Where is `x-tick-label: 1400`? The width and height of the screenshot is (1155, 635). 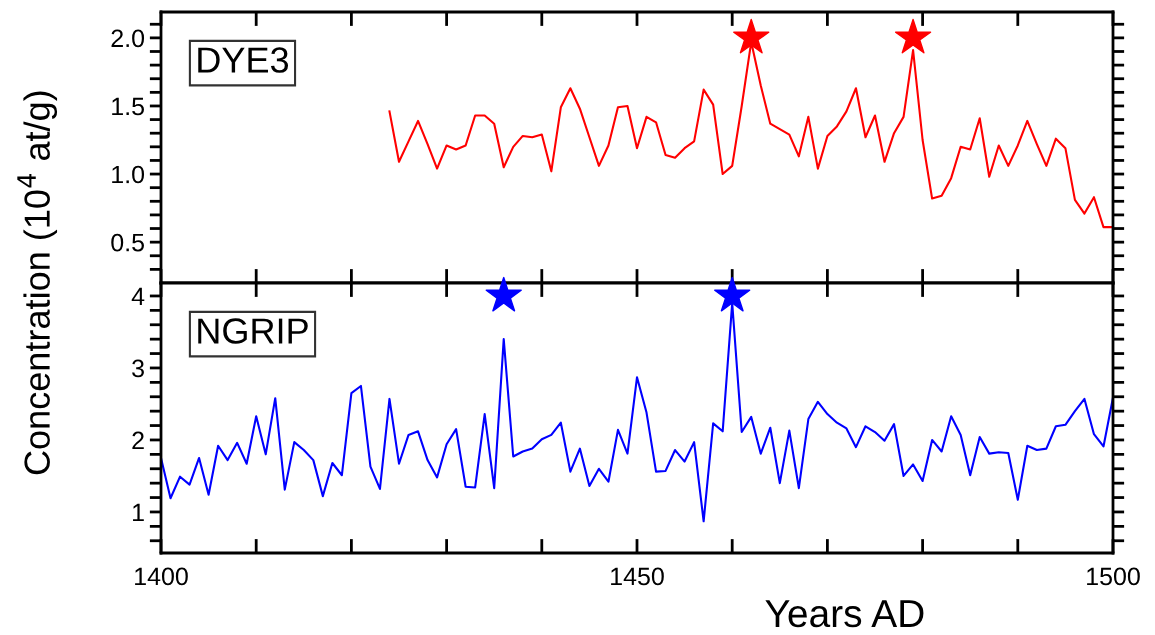
x-tick-label: 1400 is located at coordinates (161, 576).